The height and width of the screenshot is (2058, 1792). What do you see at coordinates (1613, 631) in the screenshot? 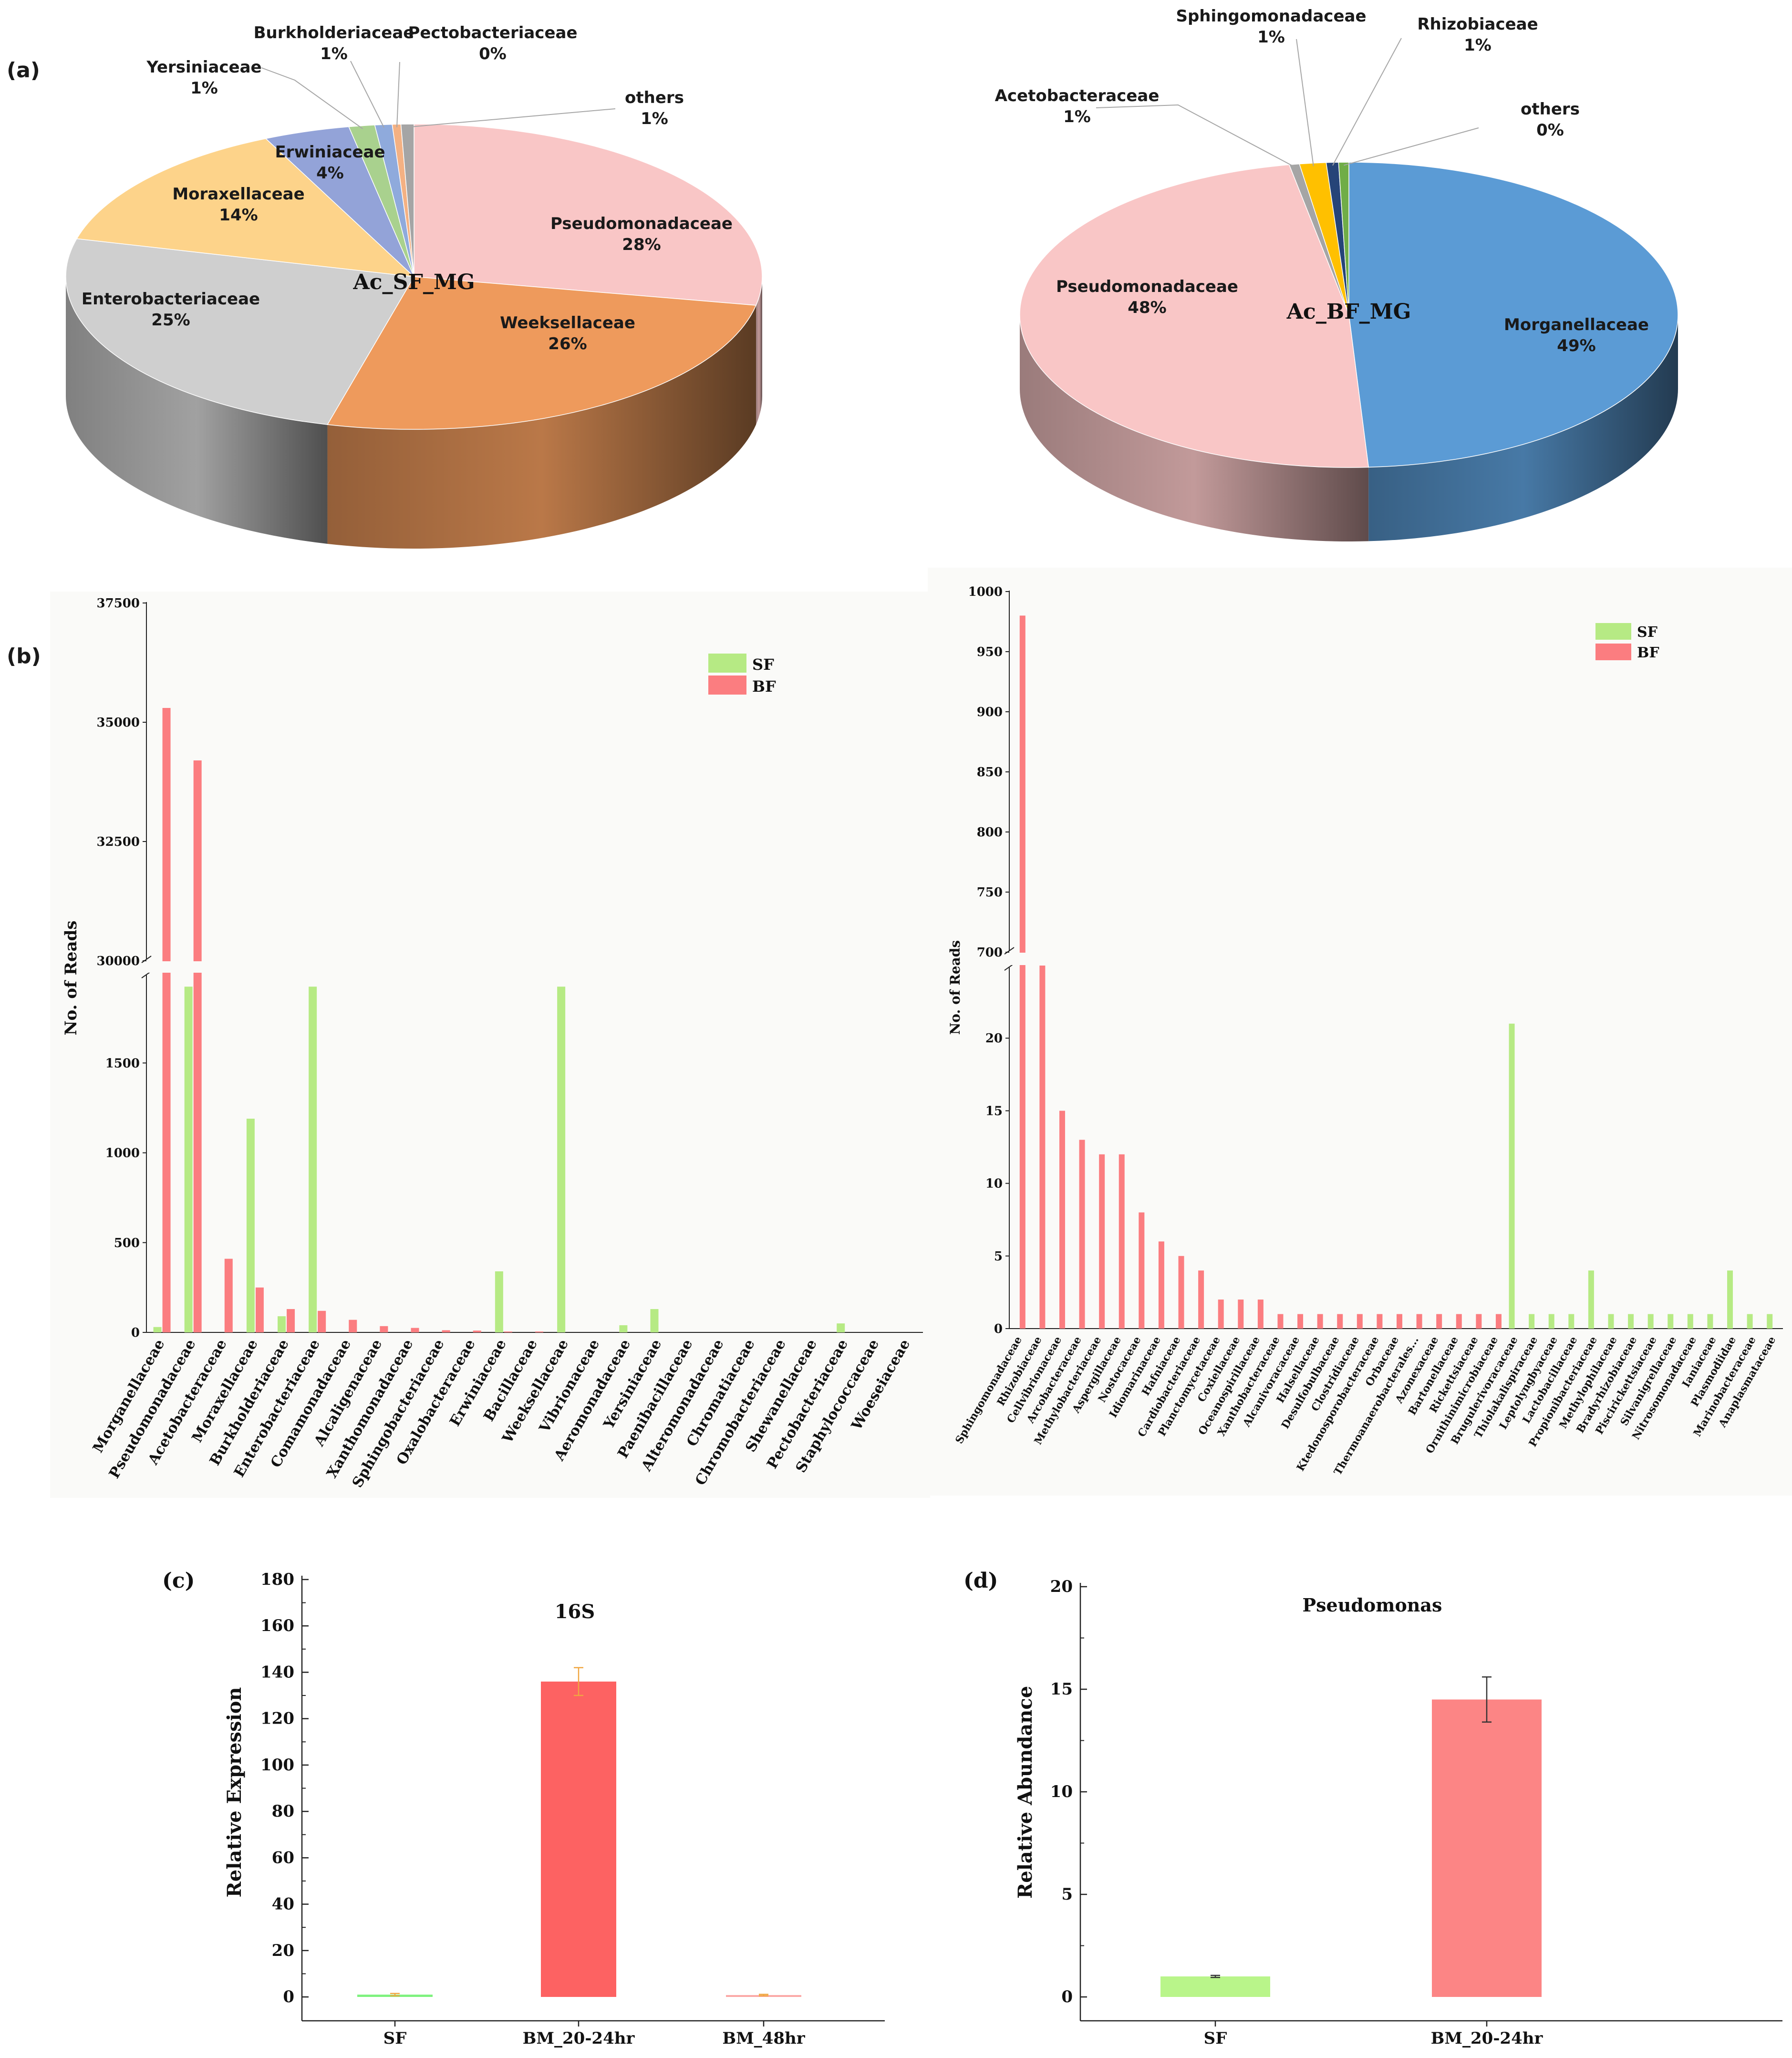
I see `legend-swatch-sf` at bounding box center [1613, 631].